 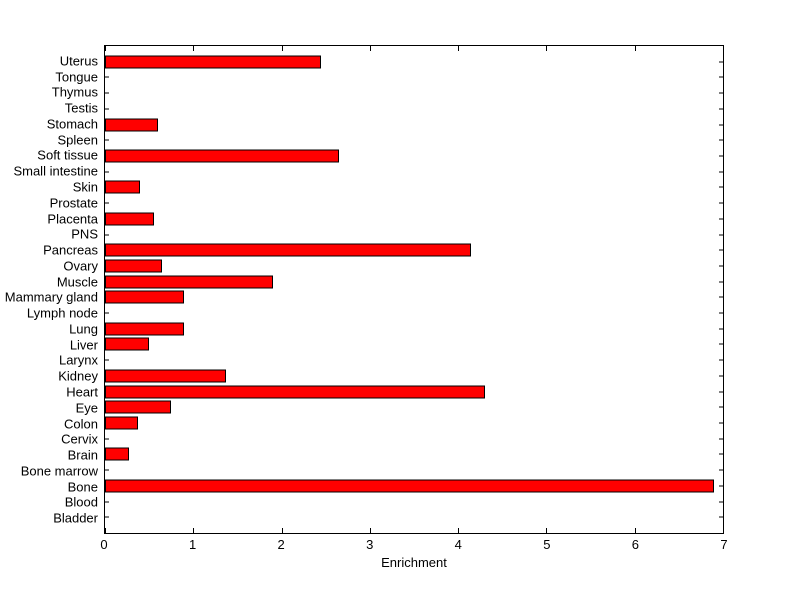 What do you see at coordinates (81, 502) in the screenshot?
I see `y-axis-label: Blood` at bounding box center [81, 502].